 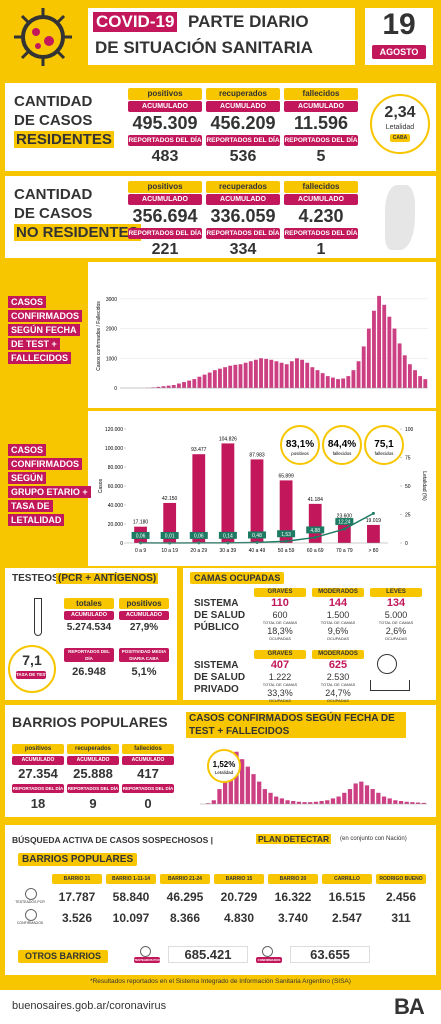 I want to click on barrio-value: 46.295, so click(x=185, y=897).